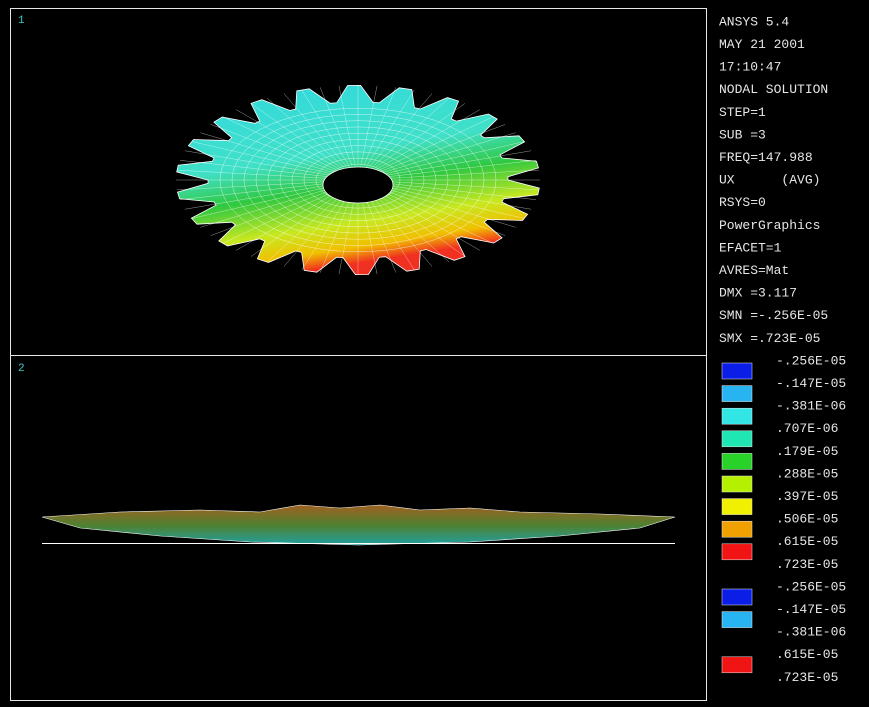  I want to click on info-line: SMN =-.256E-05, so click(773, 315).